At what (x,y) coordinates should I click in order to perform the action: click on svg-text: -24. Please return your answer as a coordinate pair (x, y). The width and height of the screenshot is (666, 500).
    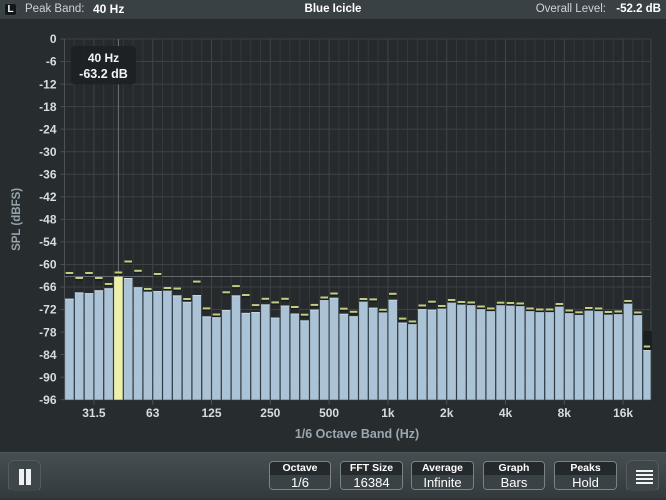
    Looking at the image, I should click on (48, 129).